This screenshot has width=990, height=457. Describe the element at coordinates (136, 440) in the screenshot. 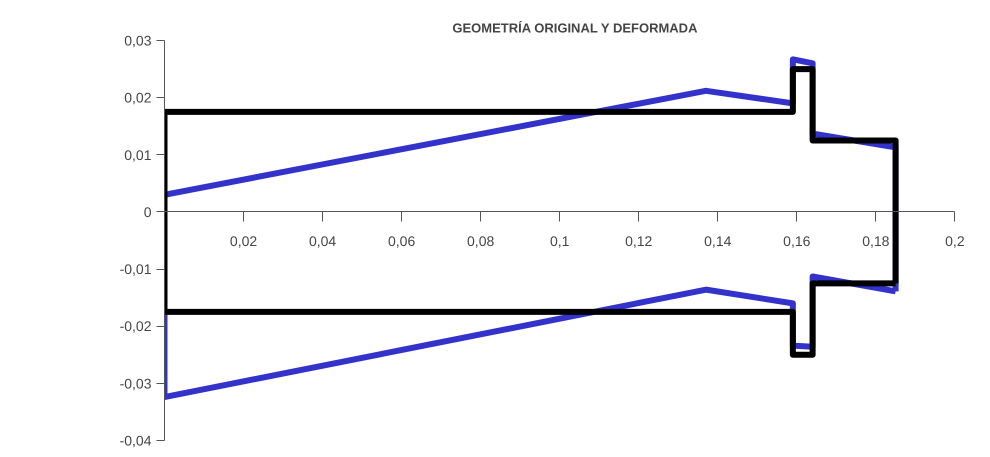

I see `y-tick-label: -0,04` at that location.